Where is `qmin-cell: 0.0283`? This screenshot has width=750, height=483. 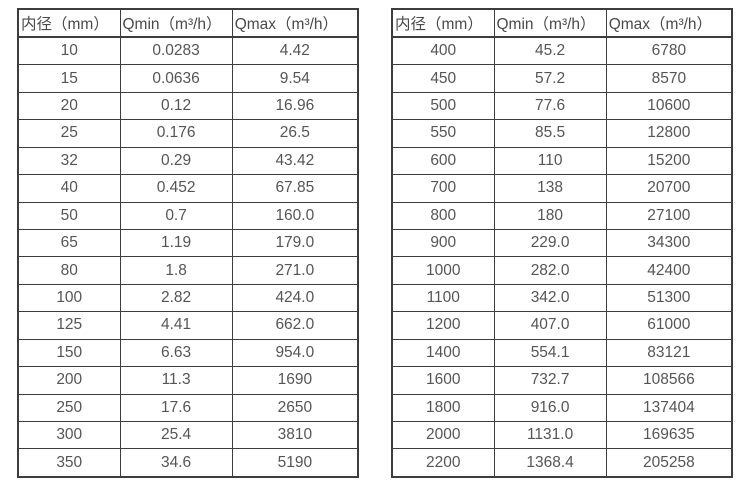 qmin-cell: 0.0283 is located at coordinates (176, 51).